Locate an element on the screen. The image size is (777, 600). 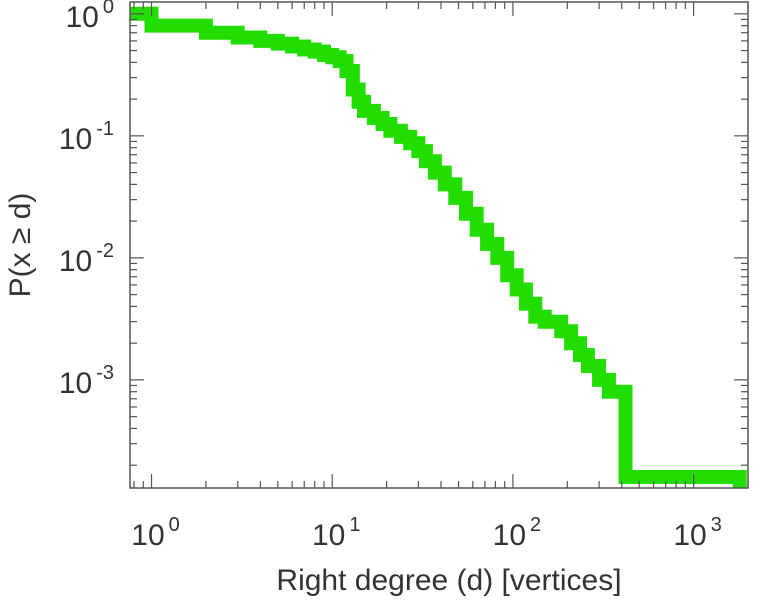
x-tick-label: 10 2 is located at coordinates (517, 533).